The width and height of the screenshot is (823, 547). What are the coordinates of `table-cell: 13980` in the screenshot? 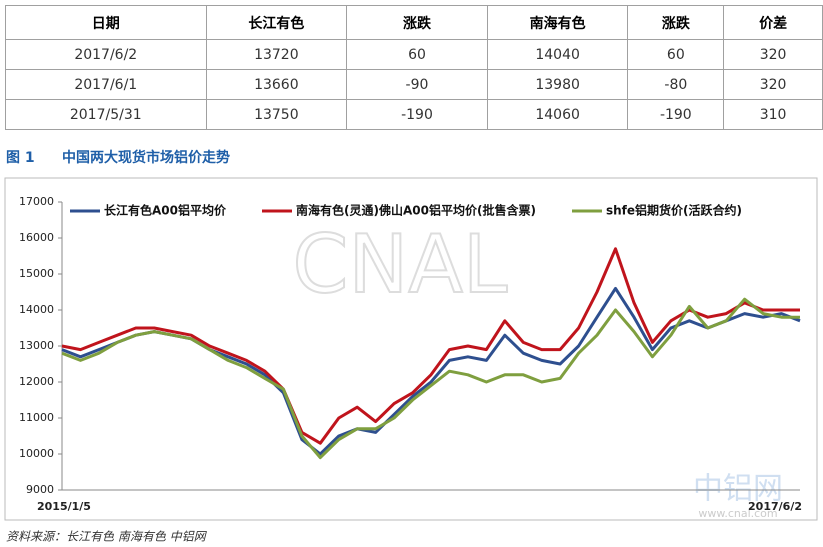 It's located at (557, 84).